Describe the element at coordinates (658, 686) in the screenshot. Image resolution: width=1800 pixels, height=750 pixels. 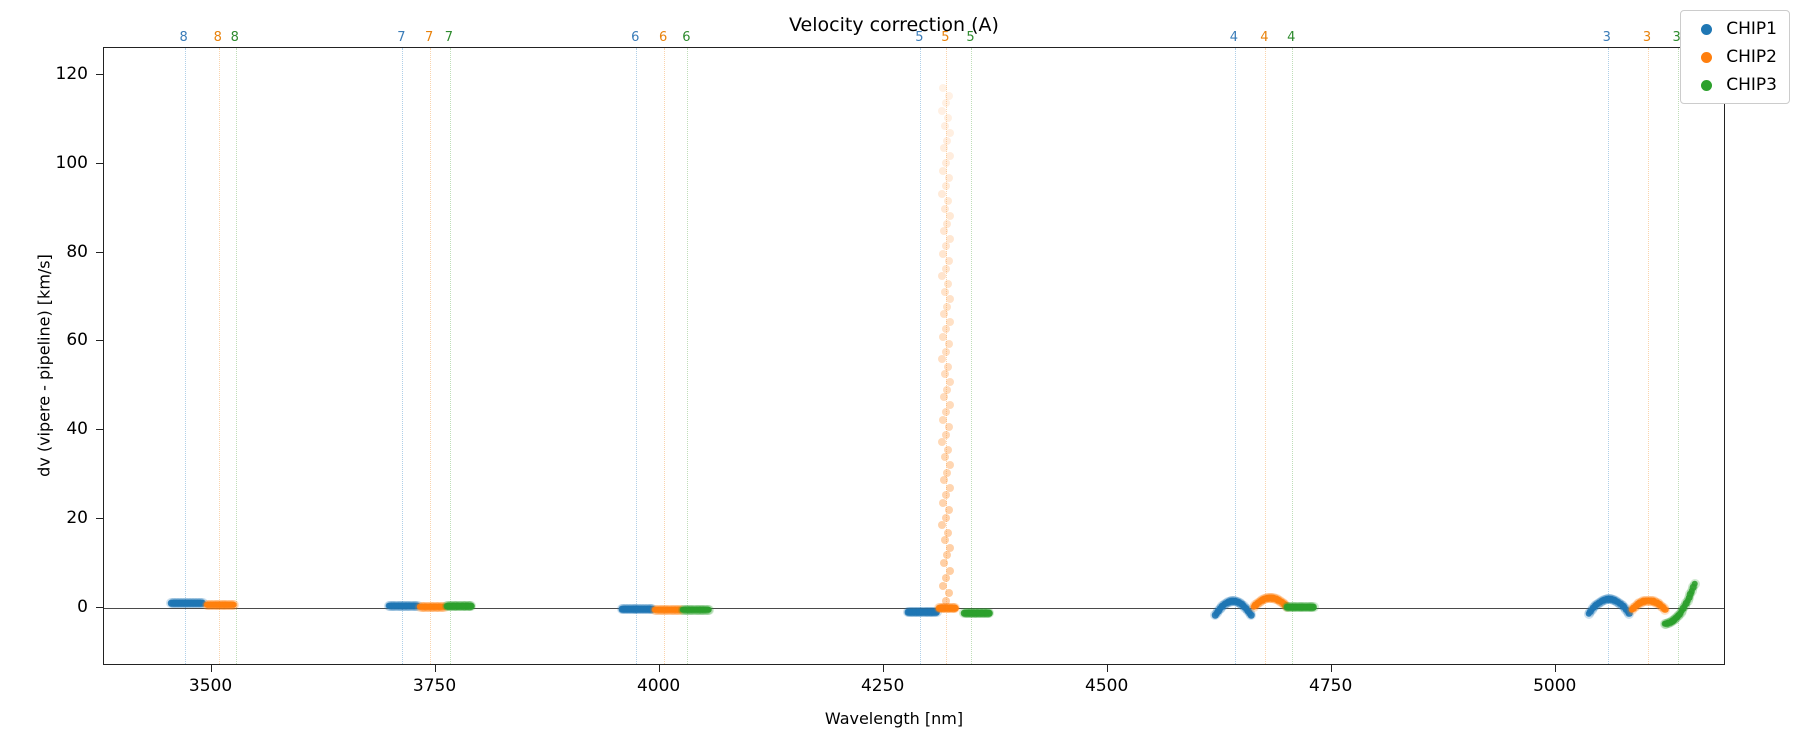
I see `x-tick-label: 4000` at that location.